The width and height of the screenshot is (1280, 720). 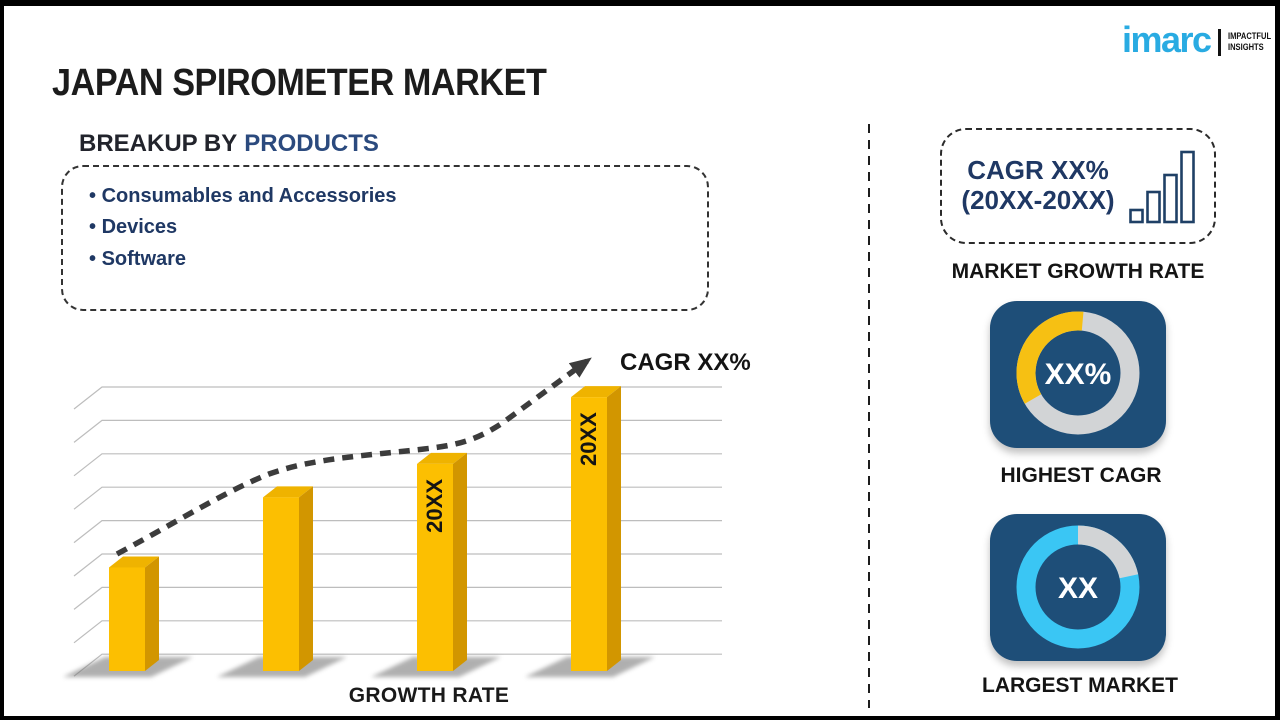 What do you see at coordinates (1167, 39) in the screenshot?
I see `logo-brand-text: imarc` at bounding box center [1167, 39].